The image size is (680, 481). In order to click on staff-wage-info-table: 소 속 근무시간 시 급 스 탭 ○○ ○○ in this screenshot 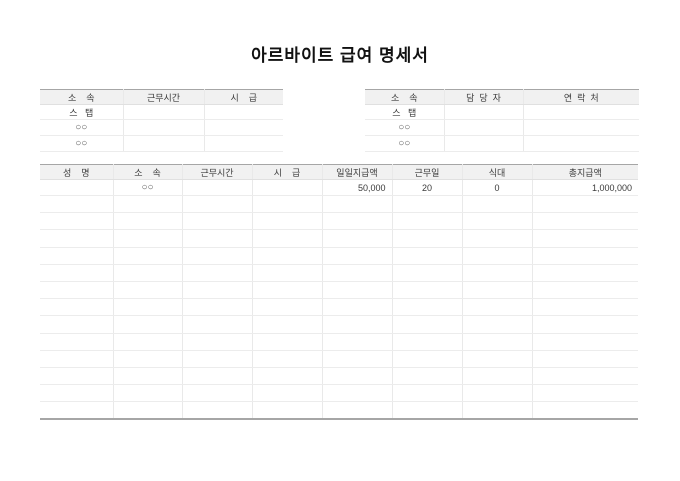, I will do `click(161, 120)`.